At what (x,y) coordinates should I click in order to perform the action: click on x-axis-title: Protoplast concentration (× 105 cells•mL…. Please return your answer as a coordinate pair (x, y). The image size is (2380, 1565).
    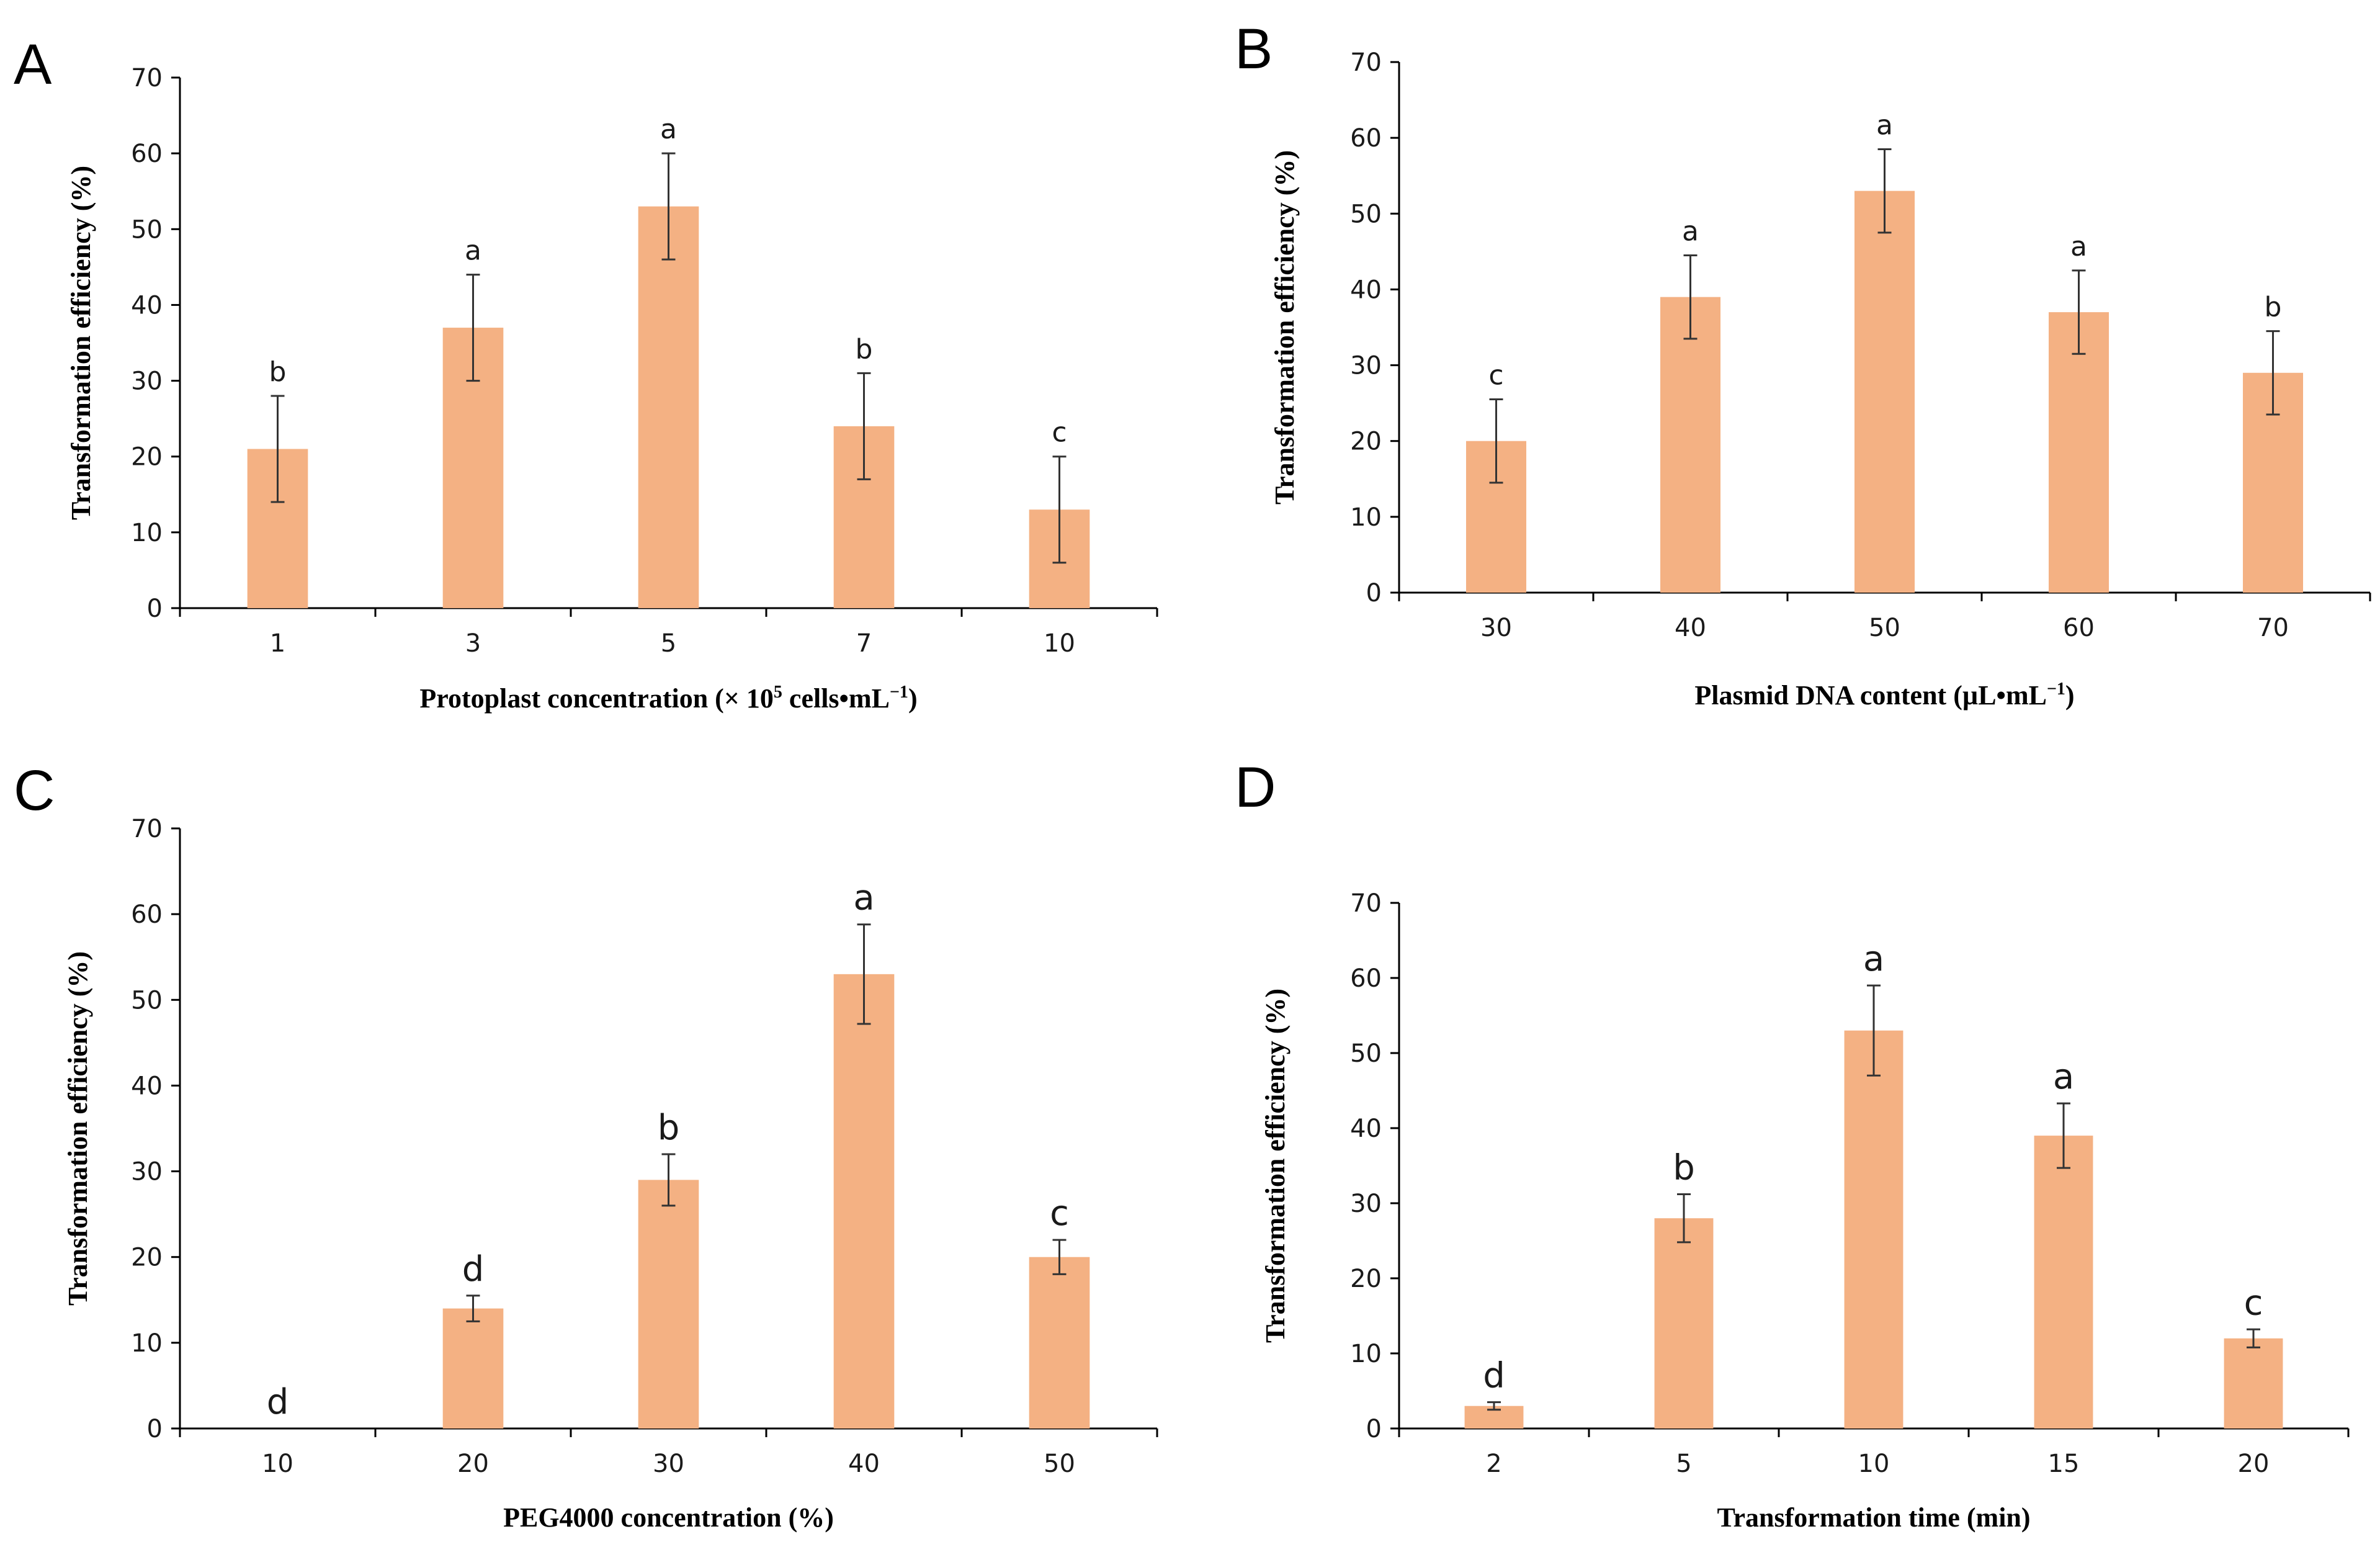
    Looking at the image, I should click on (668, 698).